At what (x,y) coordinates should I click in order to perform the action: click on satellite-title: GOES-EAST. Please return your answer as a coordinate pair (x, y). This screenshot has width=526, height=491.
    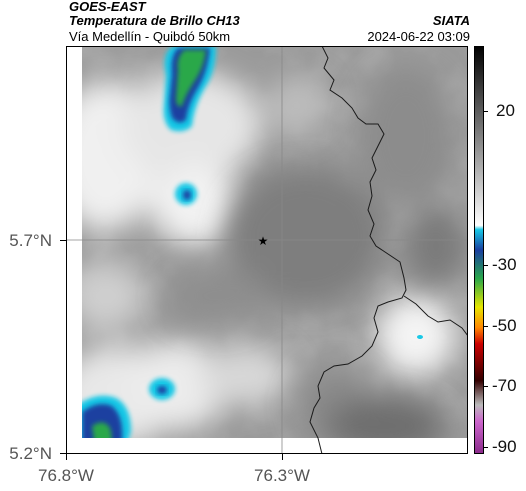
    Looking at the image, I should click on (107, 7).